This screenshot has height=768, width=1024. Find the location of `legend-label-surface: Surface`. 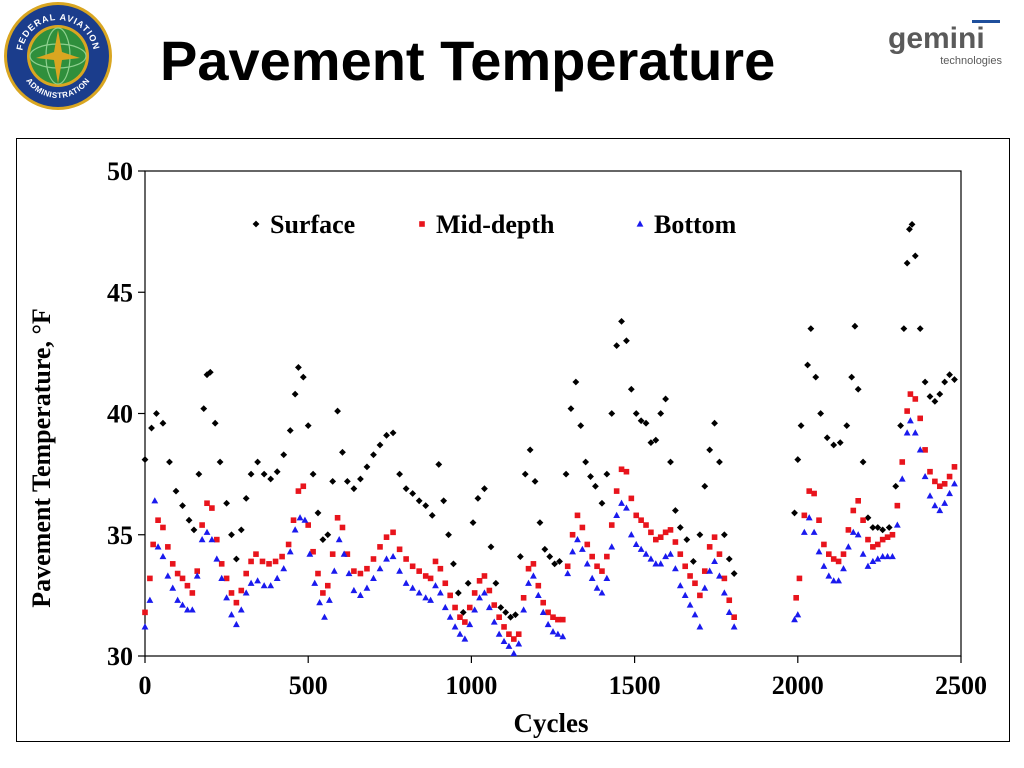

legend-label-surface: Surface is located at coordinates (312, 224).